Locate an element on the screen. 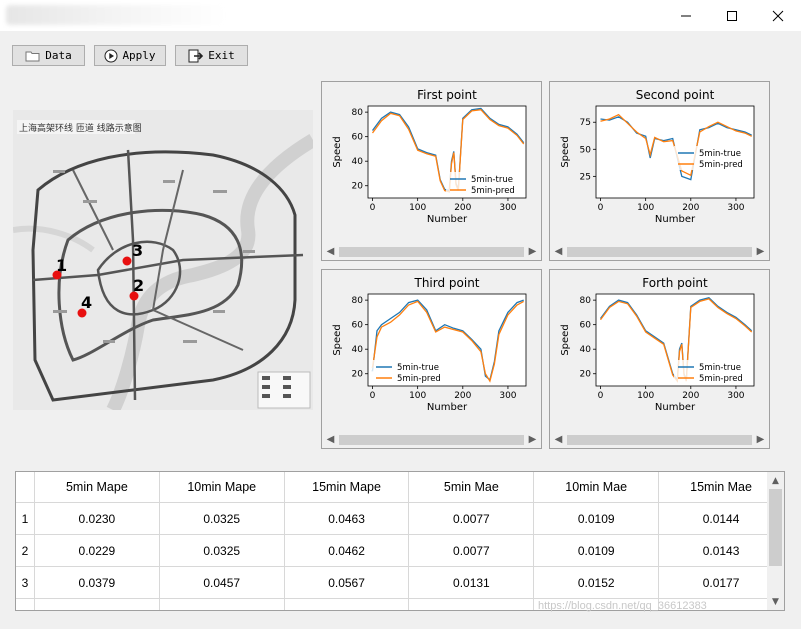  close-button is located at coordinates (778, 15).